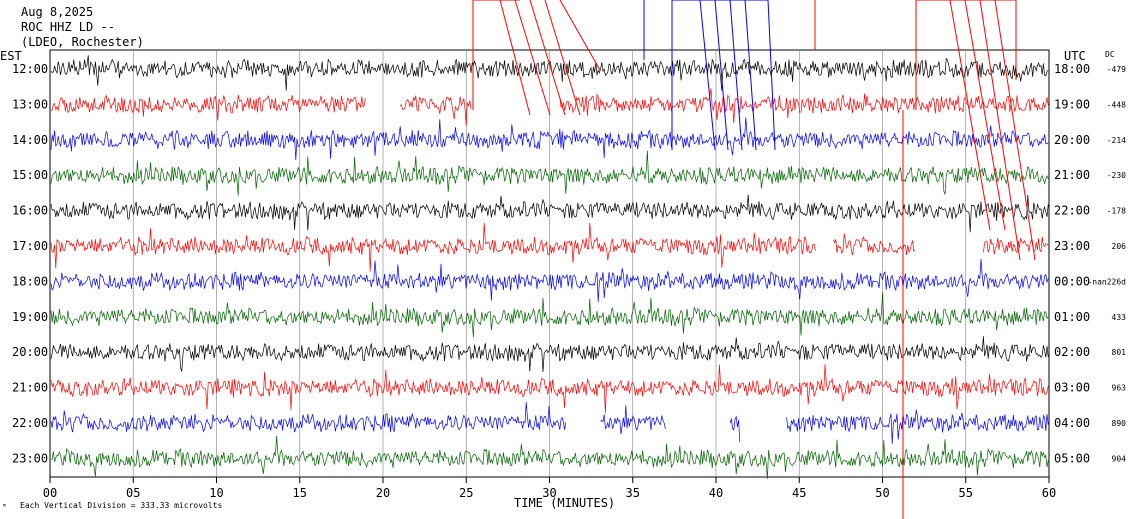 Image resolution: width=1130 pixels, height=519 pixels. I want to click on dc-offset-label: 433, so click(1119, 317).